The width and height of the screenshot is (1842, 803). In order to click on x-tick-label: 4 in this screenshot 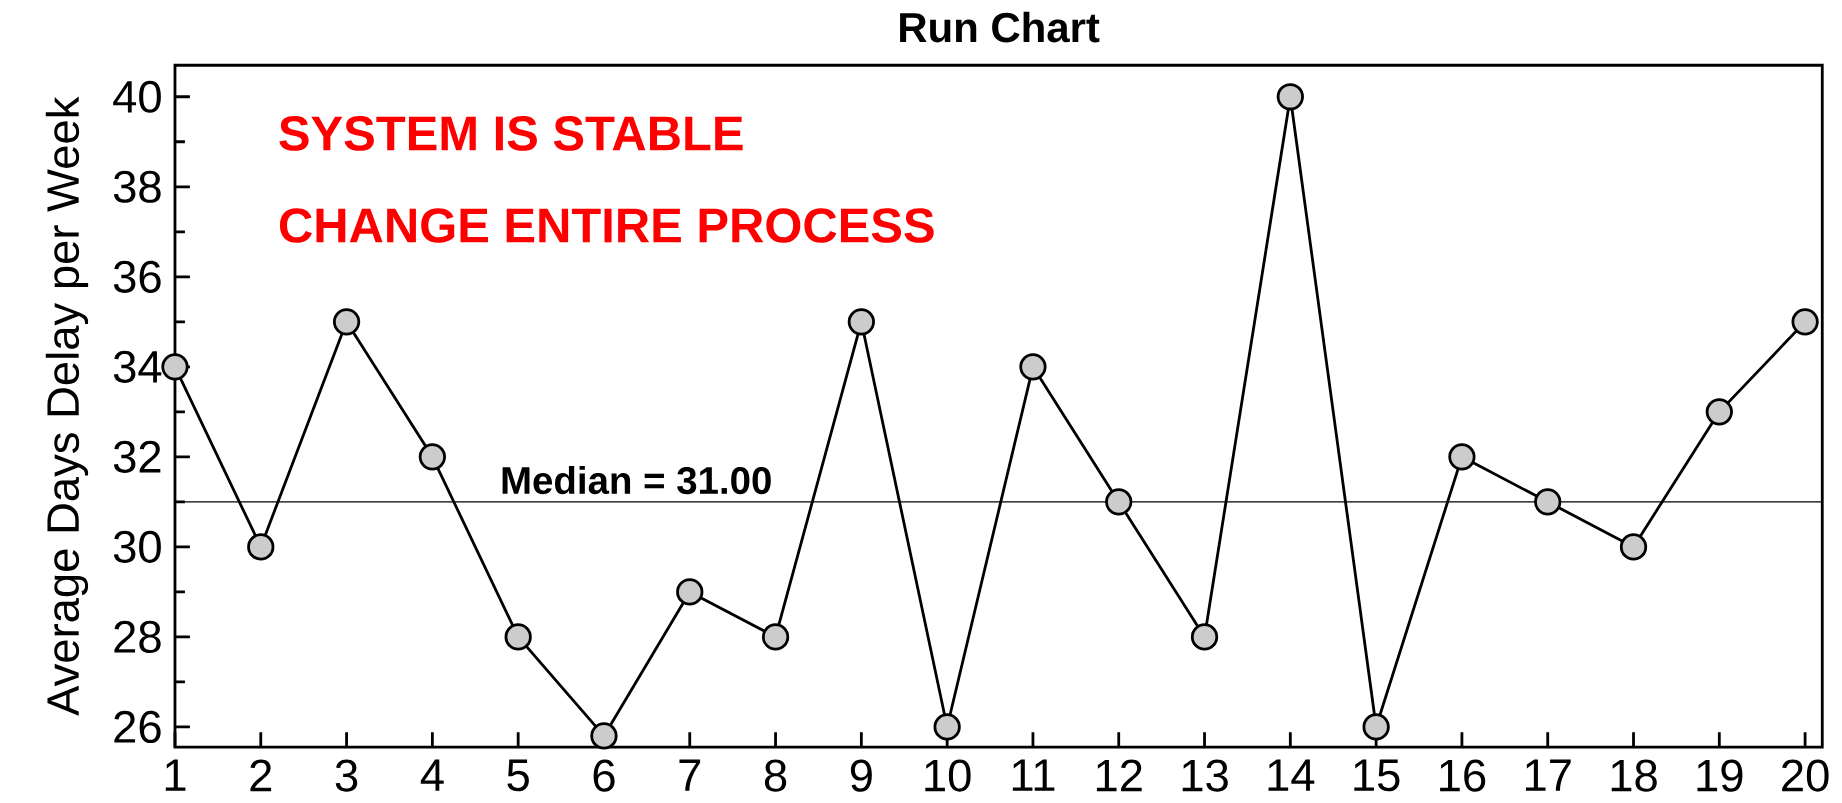, I will do `click(432, 775)`.